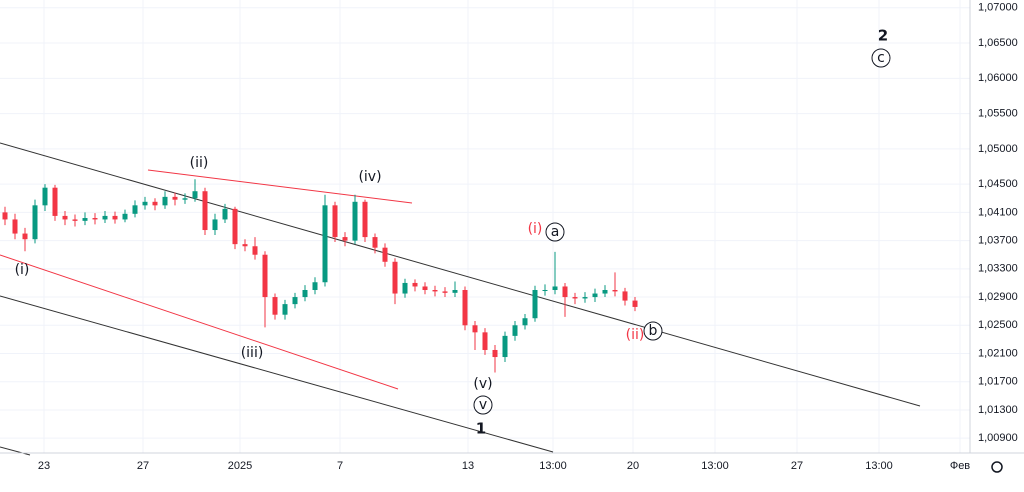  What do you see at coordinates (481, 429) in the screenshot?
I see `wave-label: 1` at bounding box center [481, 429].